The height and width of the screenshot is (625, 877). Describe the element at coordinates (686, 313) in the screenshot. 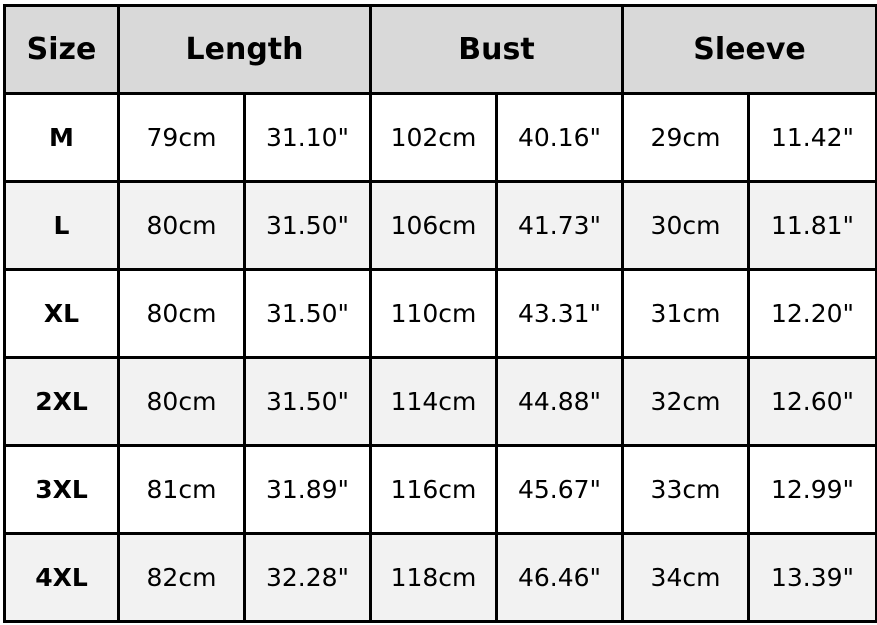

I see `cell-sleeve-cm: 31cm` at that location.